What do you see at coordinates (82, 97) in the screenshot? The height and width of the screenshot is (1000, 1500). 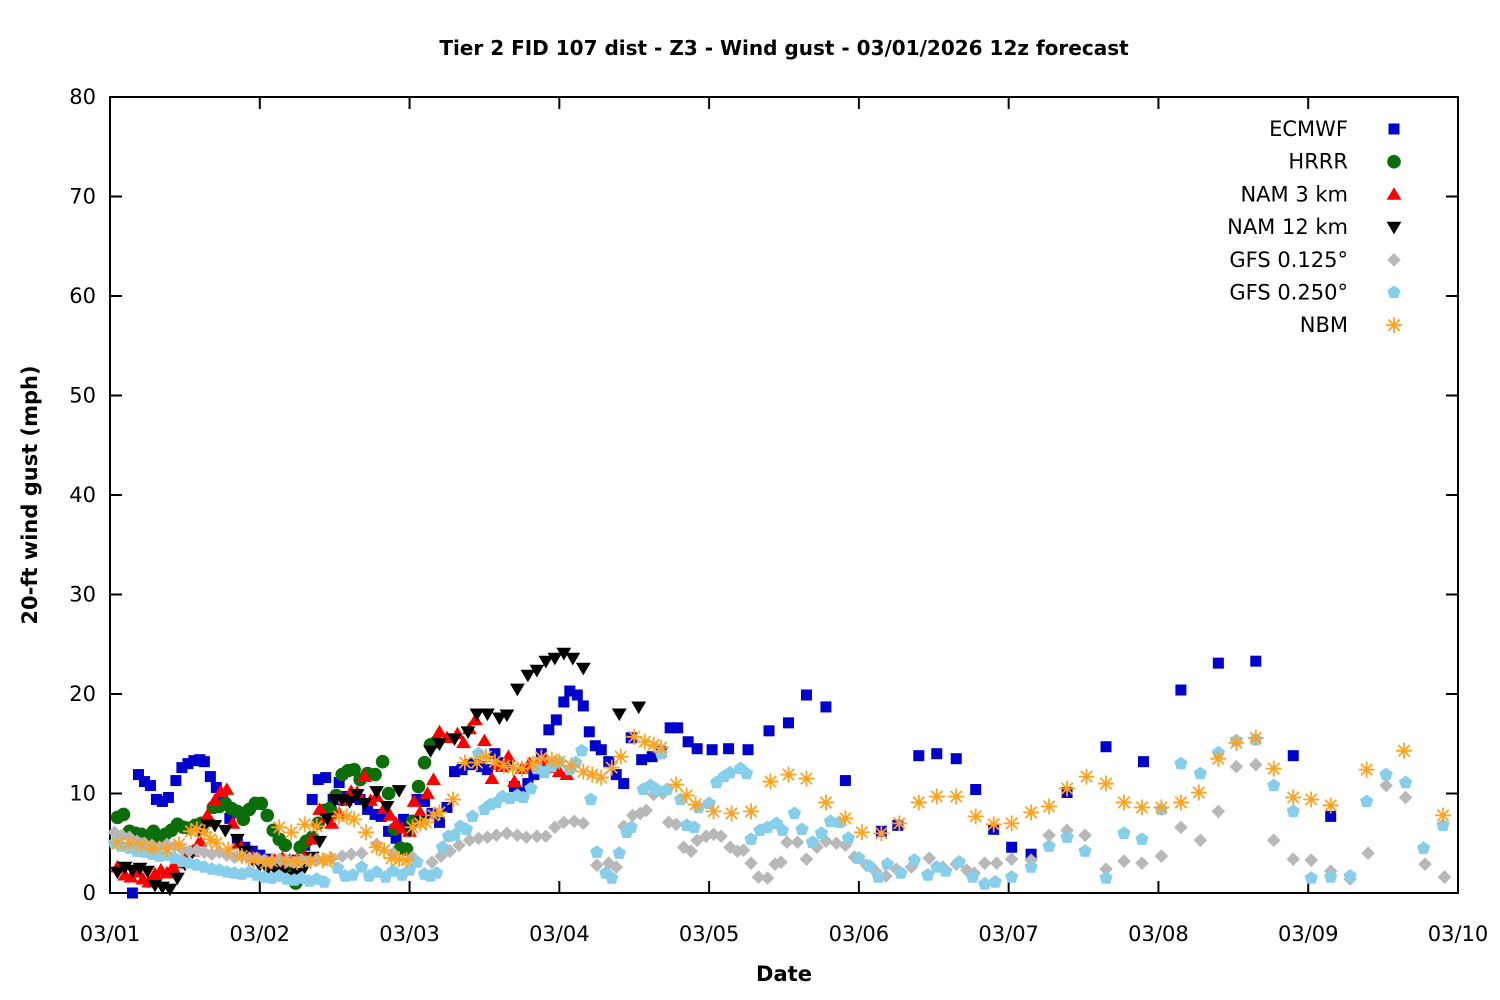 I see `y-tick-label: 80` at bounding box center [82, 97].